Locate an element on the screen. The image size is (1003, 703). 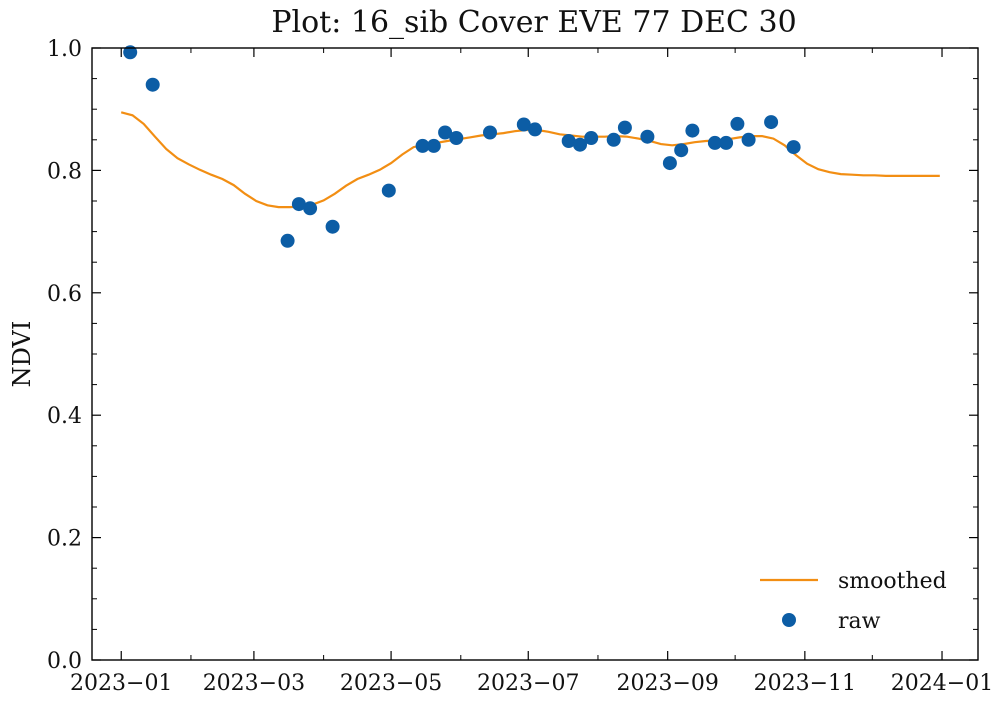
x-tick-label: 2024−01 is located at coordinates (942, 683).